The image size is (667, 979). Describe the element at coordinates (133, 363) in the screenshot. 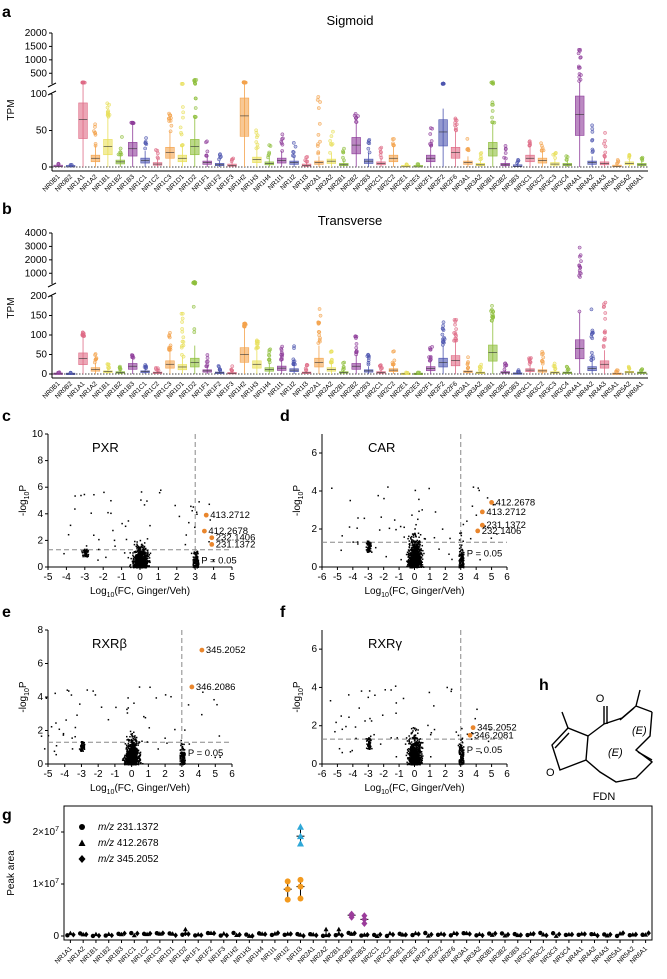

I see `box-nr1b3` at that location.